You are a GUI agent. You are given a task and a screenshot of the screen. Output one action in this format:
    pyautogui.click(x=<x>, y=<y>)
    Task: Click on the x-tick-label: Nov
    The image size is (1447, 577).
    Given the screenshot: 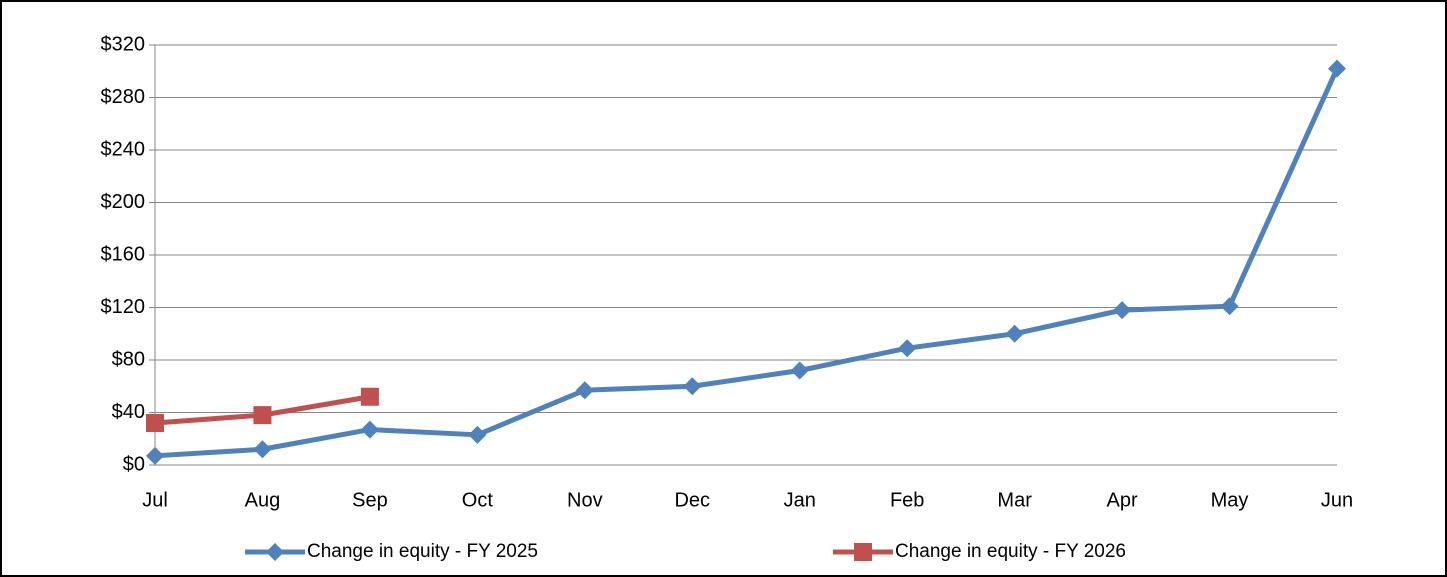 What is the action you would take?
    pyautogui.click(x=585, y=500)
    